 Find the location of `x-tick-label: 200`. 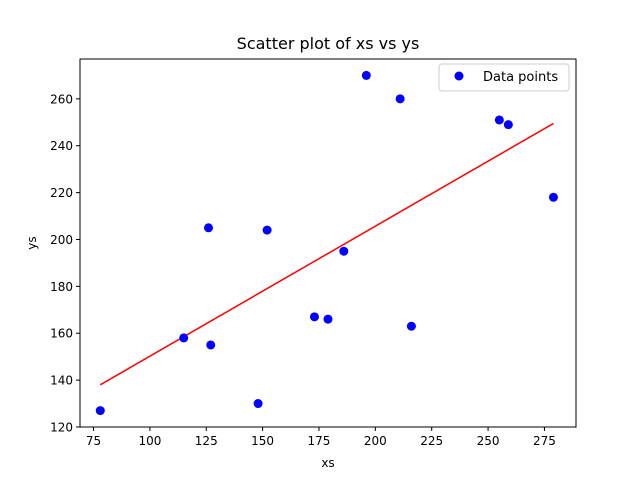

x-tick-label: 200 is located at coordinates (375, 441).